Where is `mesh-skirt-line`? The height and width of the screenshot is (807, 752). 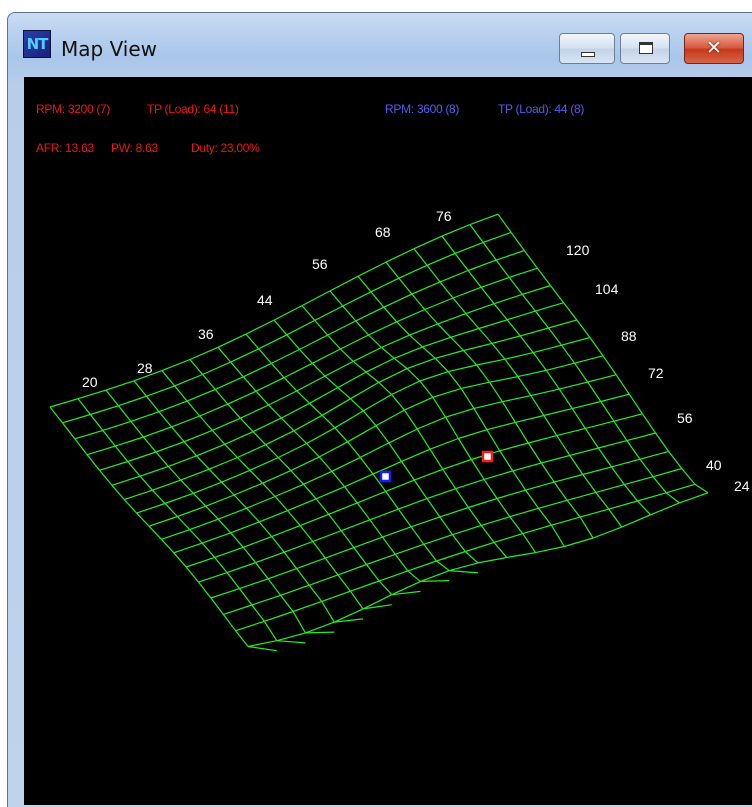
mesh-skirt-line is located at coordinates (349, 620).